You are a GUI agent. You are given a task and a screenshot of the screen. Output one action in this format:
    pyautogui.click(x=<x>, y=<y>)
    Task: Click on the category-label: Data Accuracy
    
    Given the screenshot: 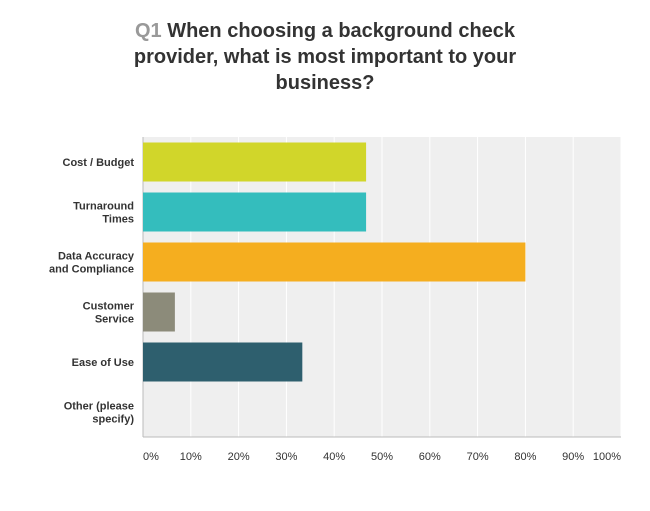 What is the action you would take?
    pyautogui.click(x=96, y=257)
    